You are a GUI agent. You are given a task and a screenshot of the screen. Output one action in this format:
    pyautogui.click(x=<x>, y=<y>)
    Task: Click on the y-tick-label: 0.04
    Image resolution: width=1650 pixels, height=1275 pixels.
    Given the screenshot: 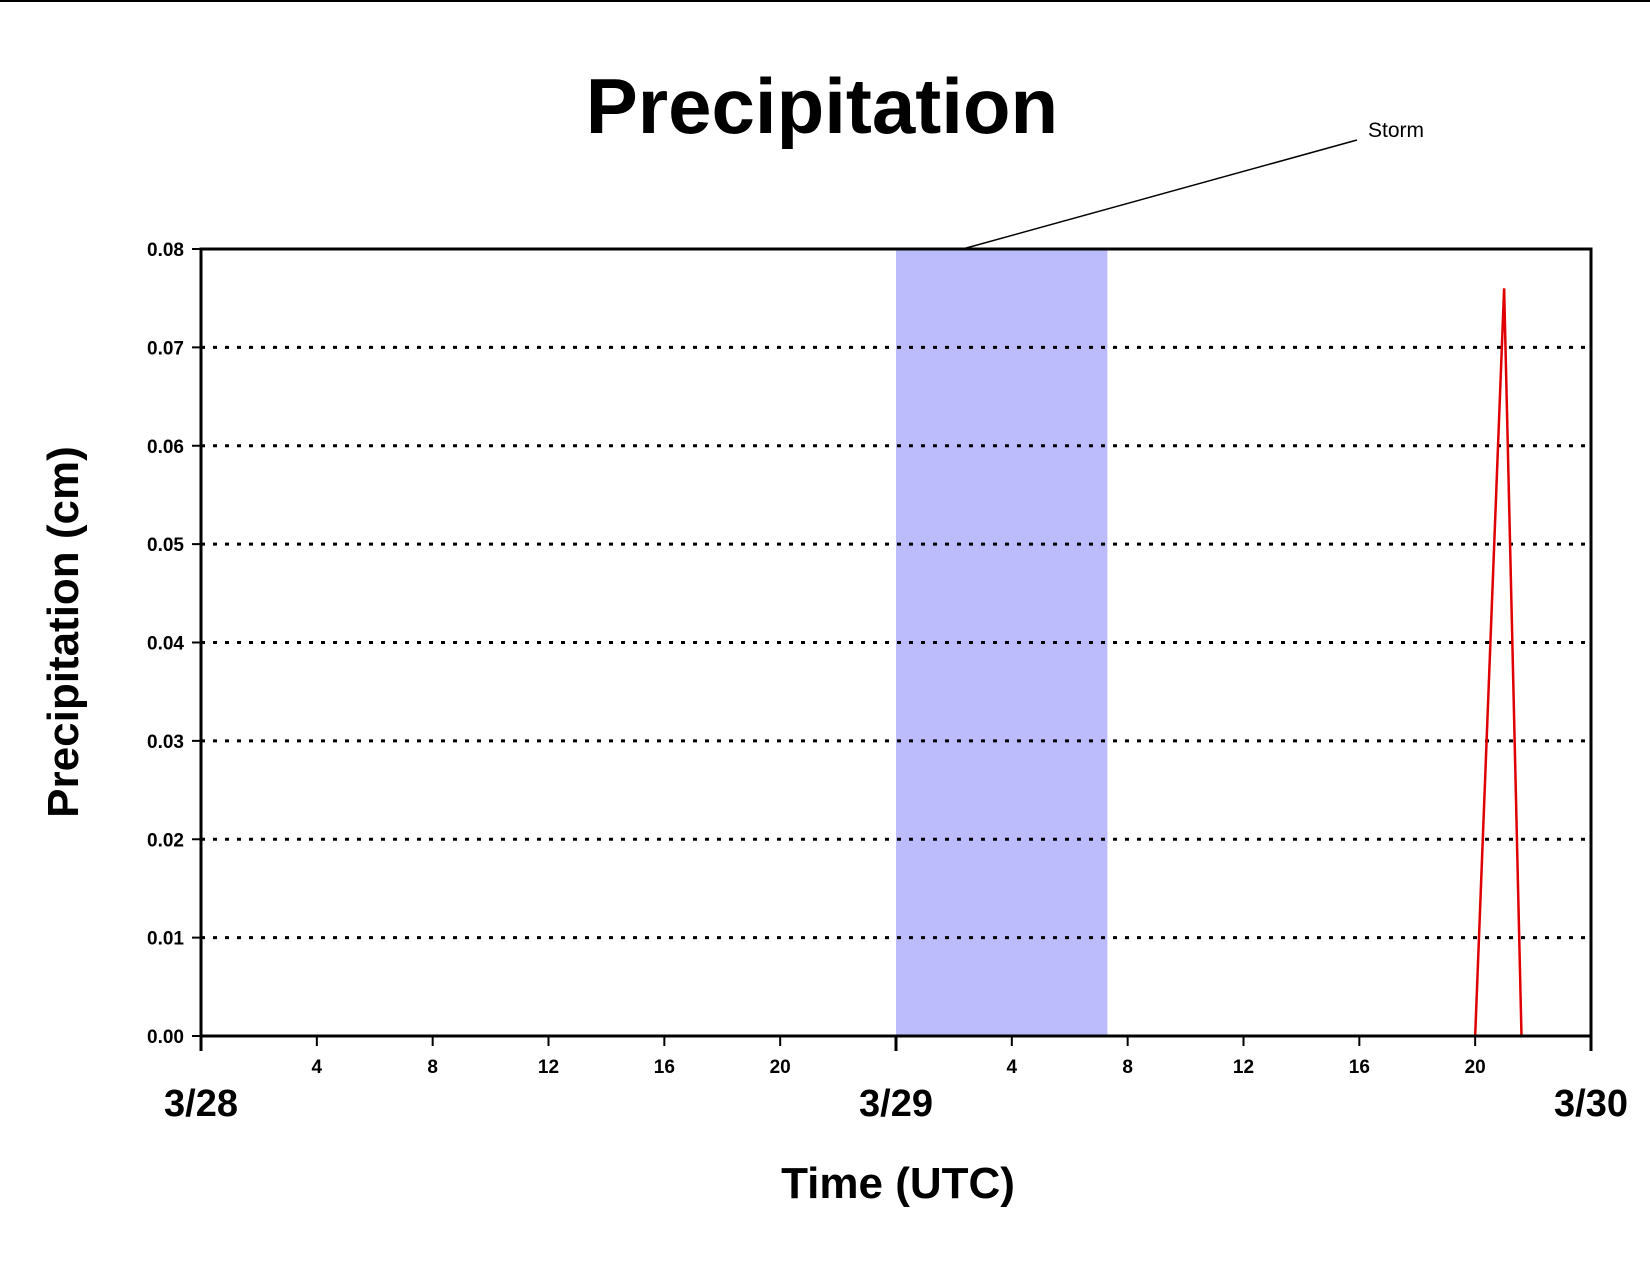 What is the action you would take?
    pyautogui.click(x=165, y=644)
    